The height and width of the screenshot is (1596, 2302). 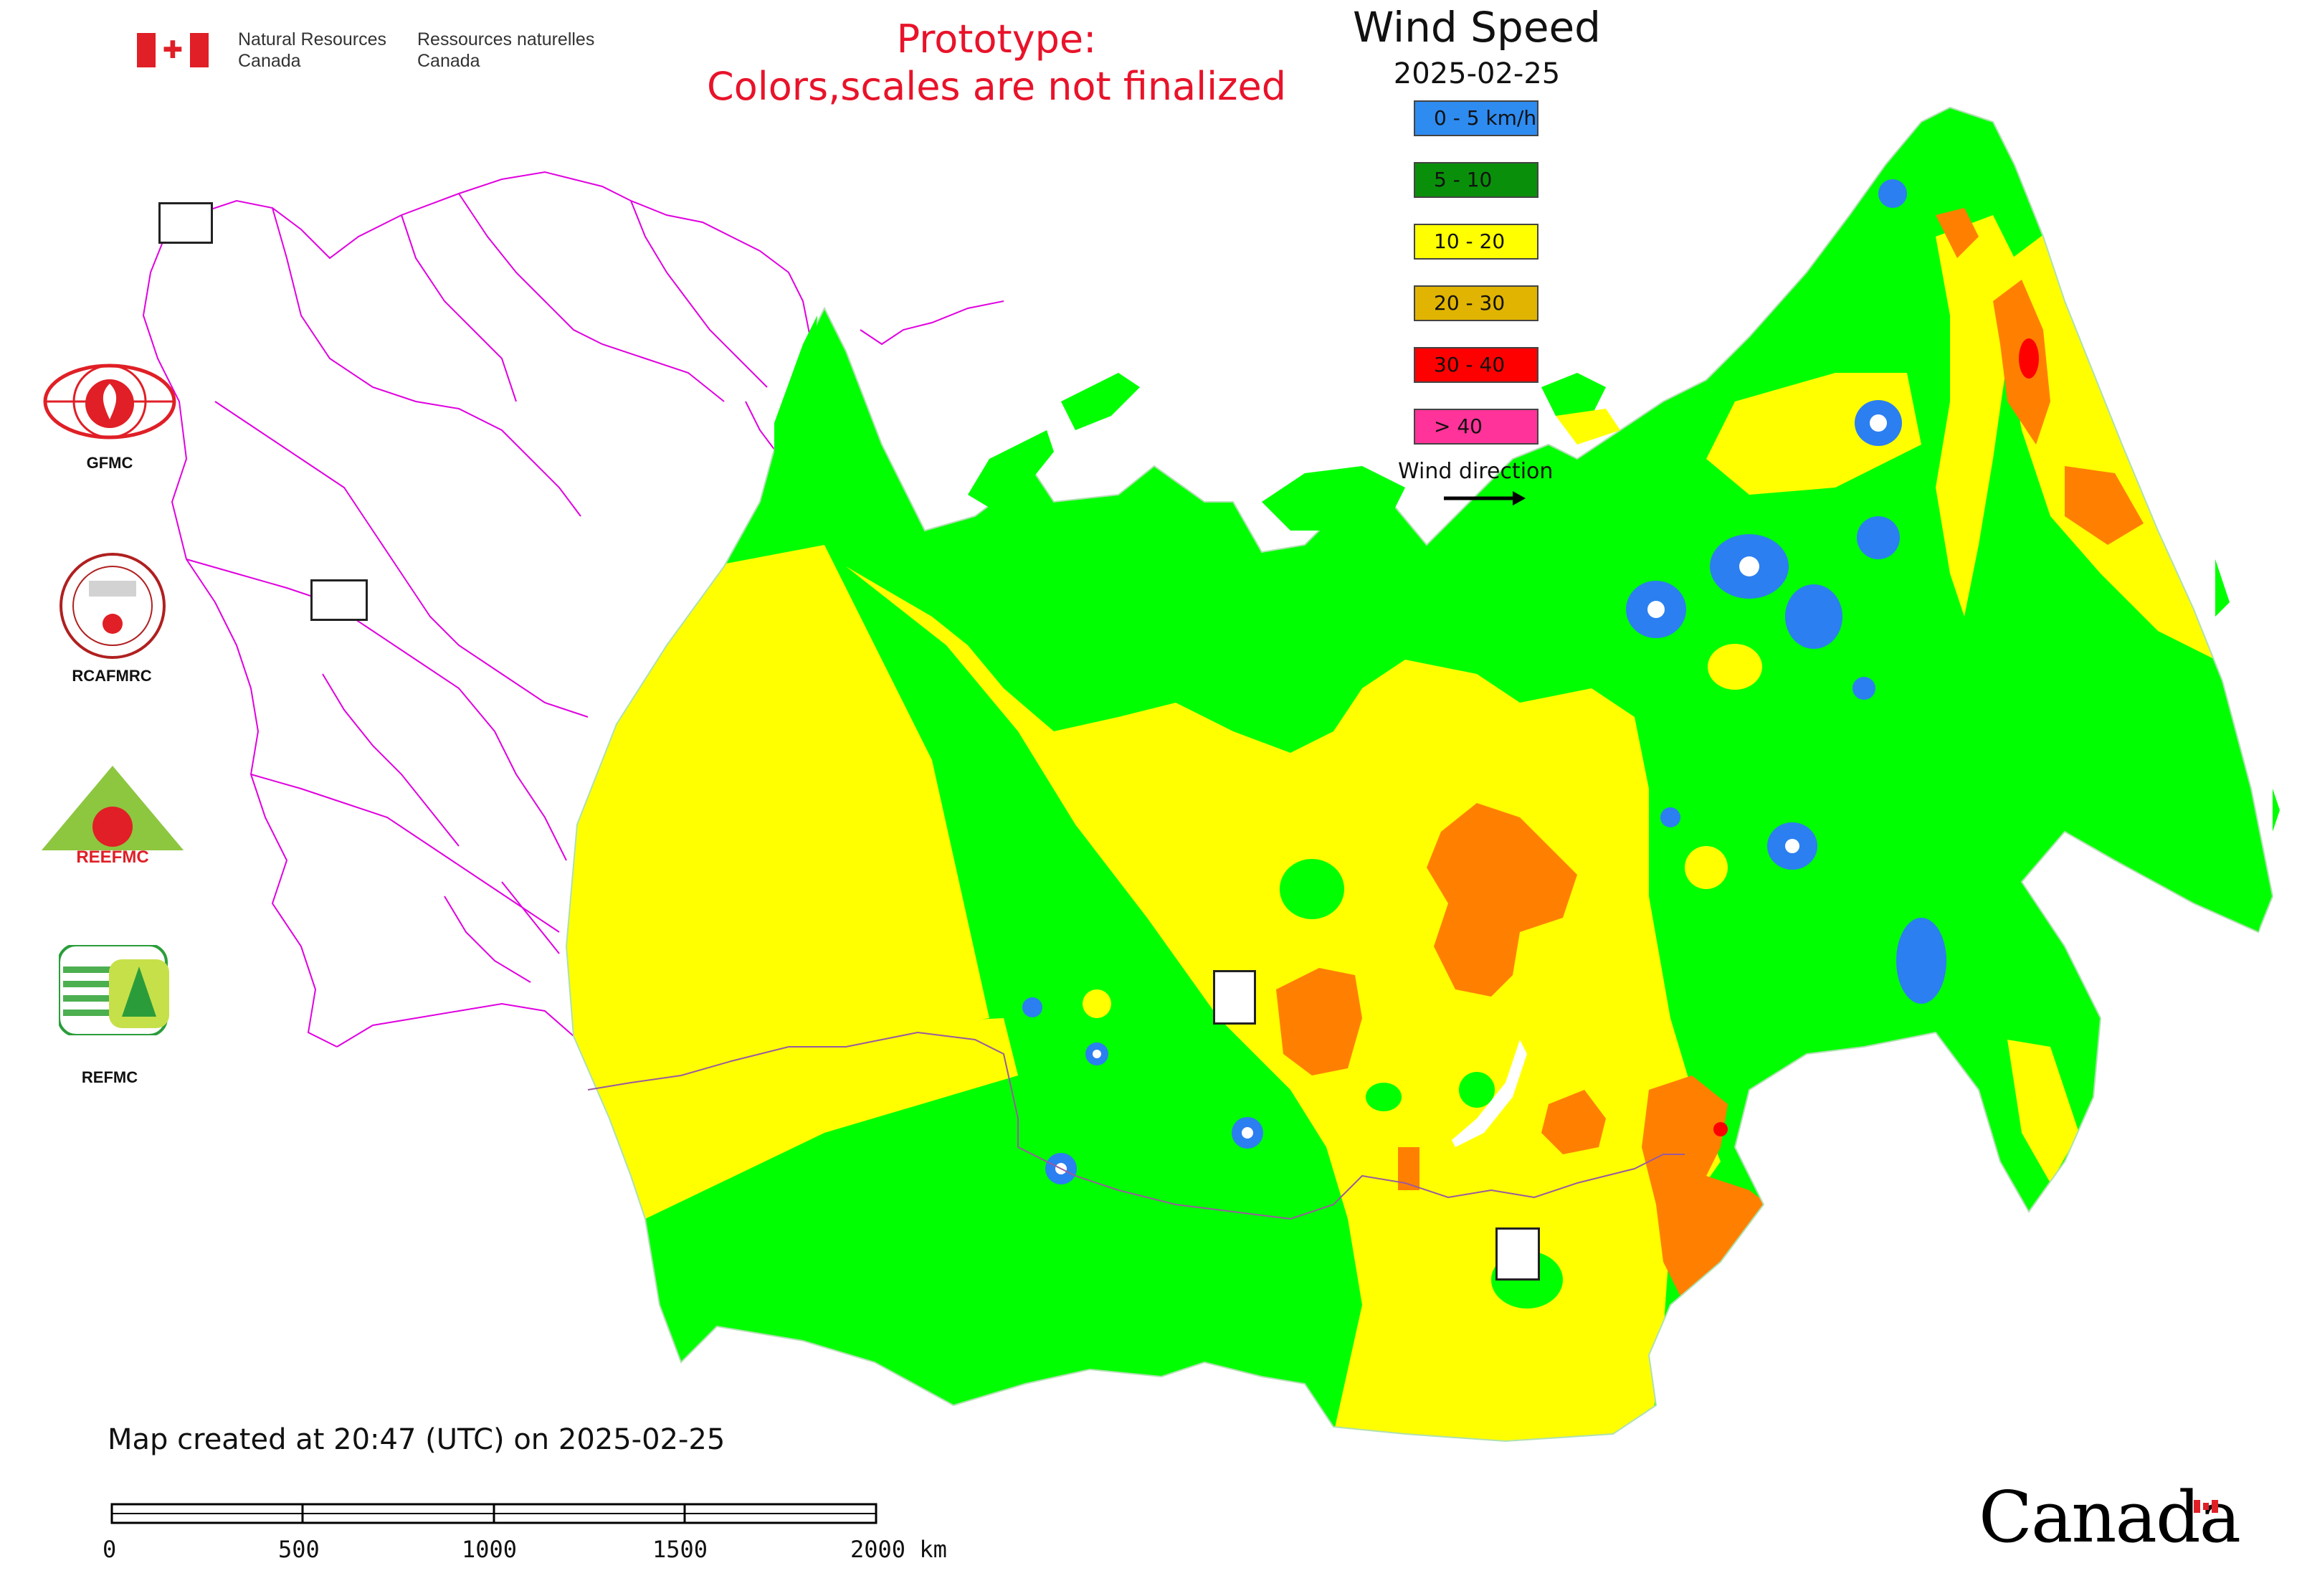 I want to click on legend-swatch: 20 - 30, so click(x=1476, y=303).